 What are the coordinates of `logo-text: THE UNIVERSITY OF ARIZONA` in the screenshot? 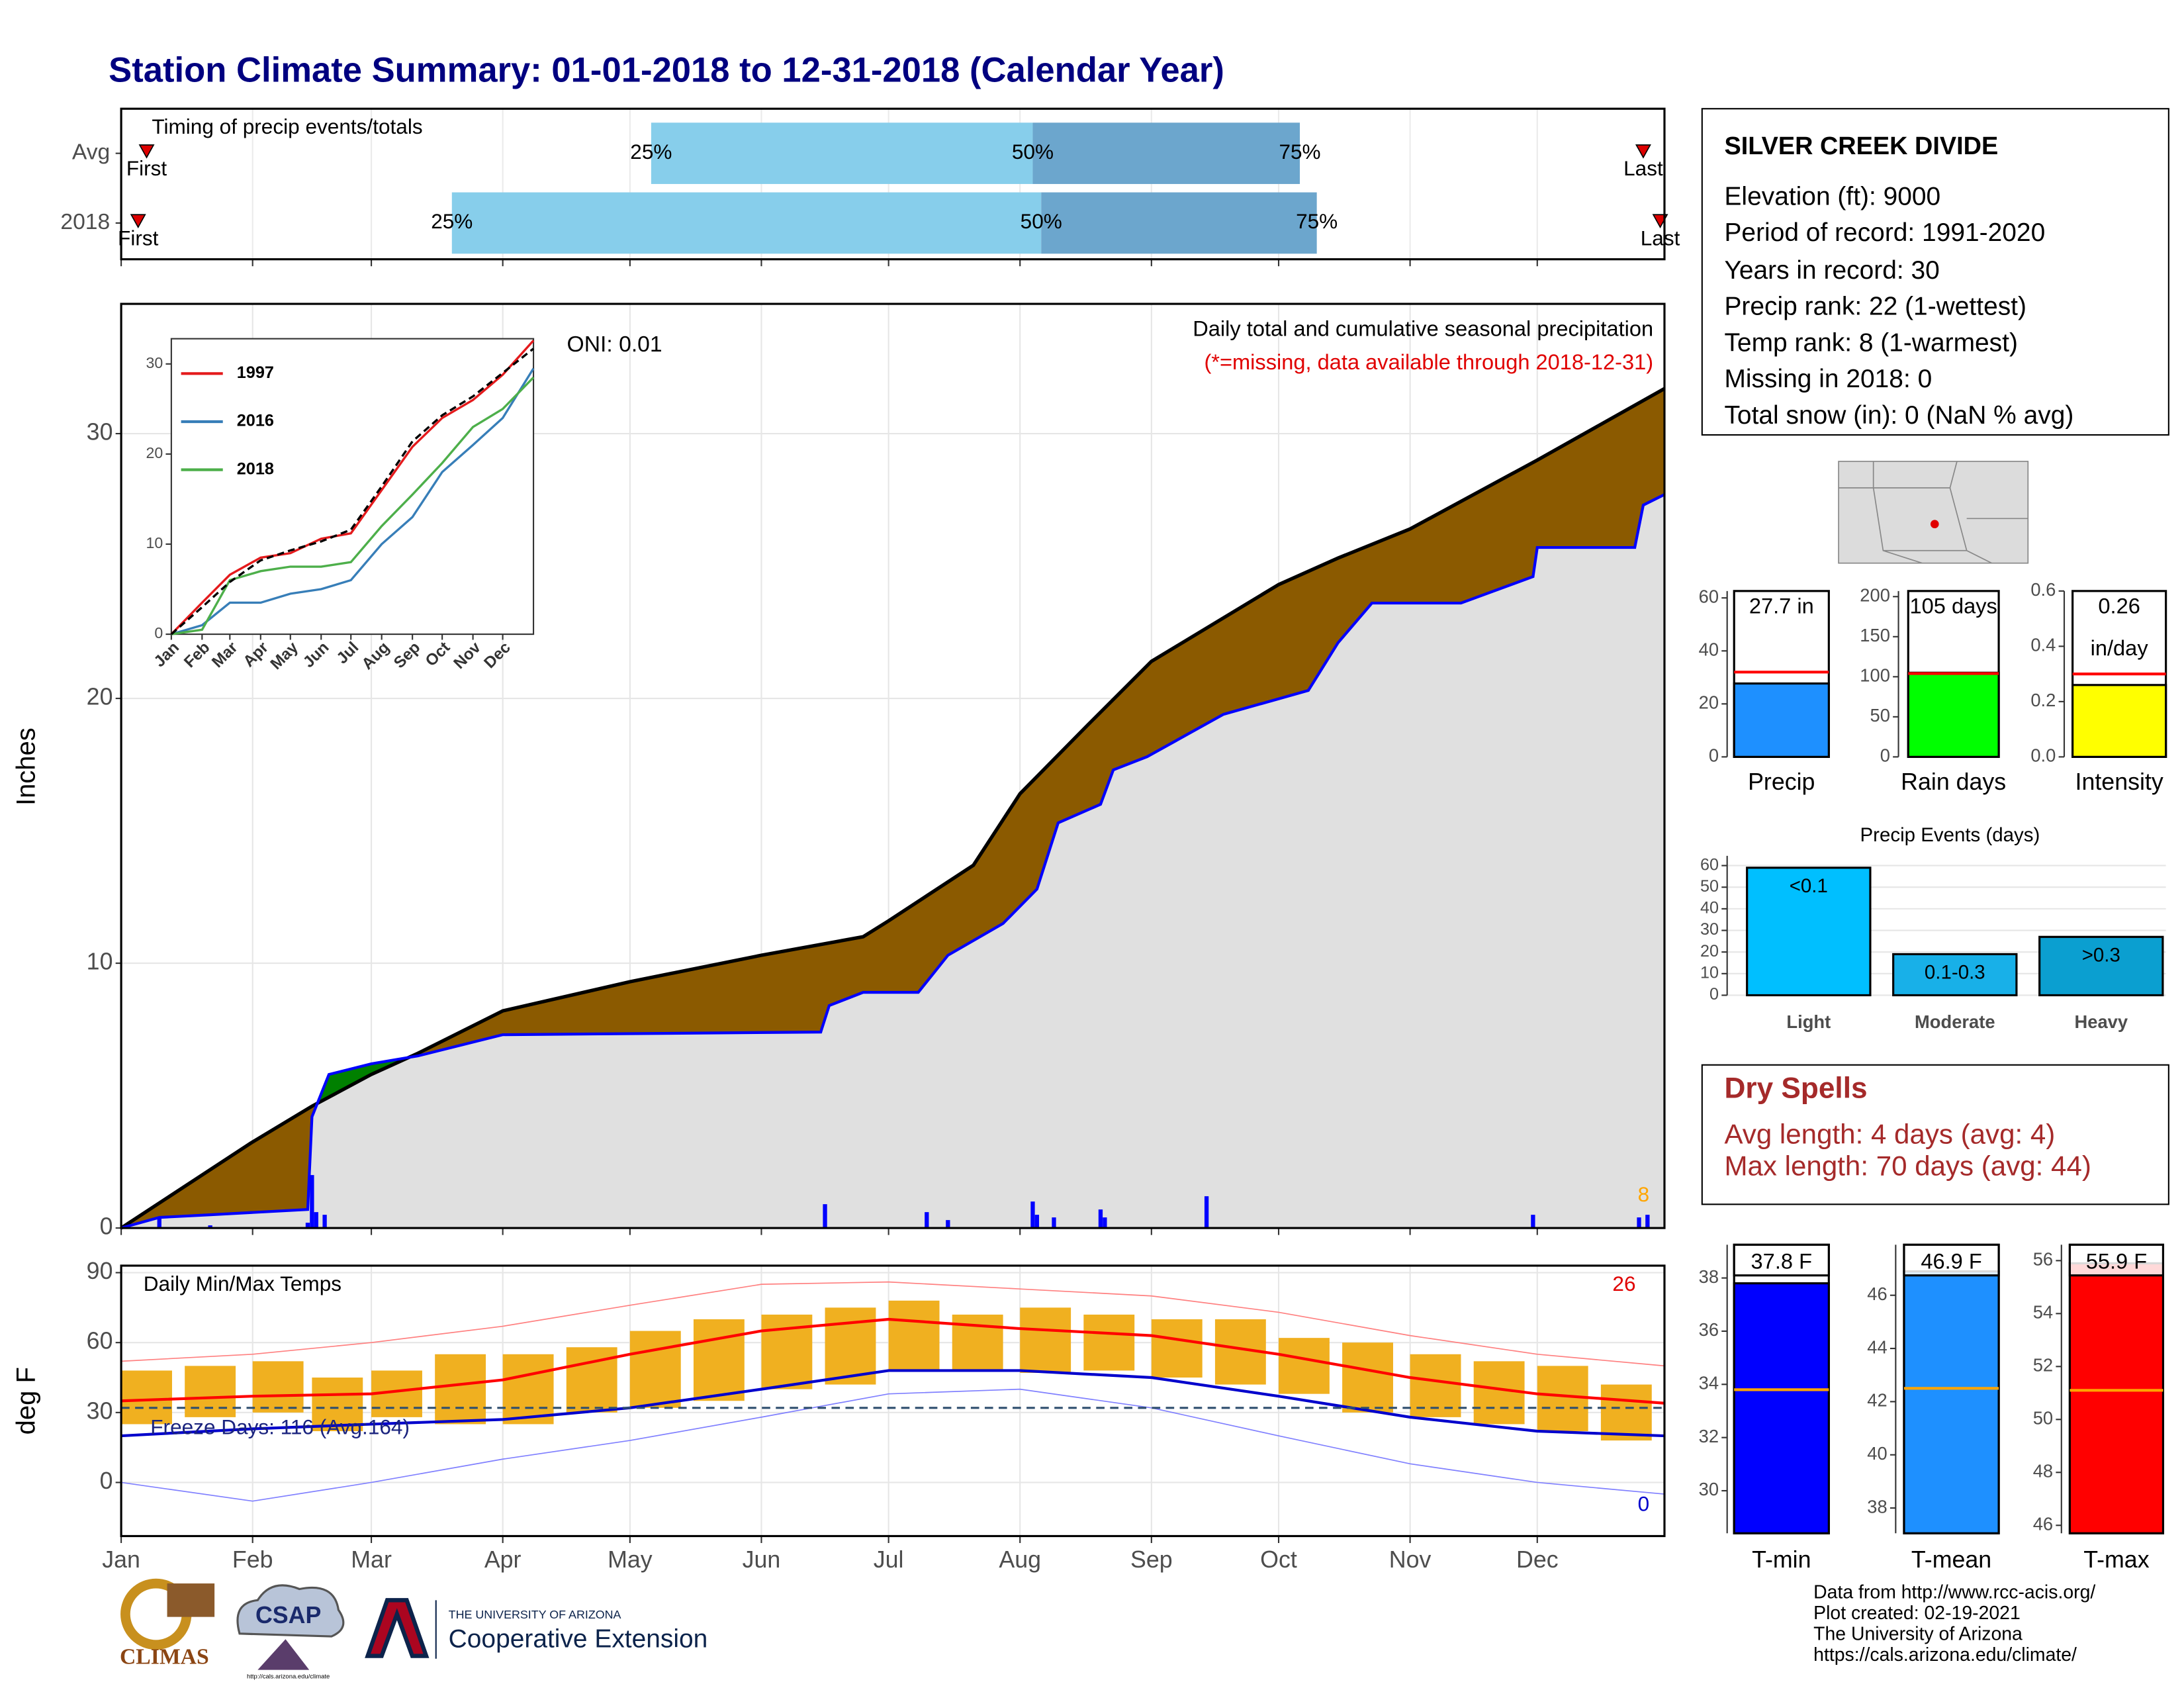 It's located at (535, 1614).